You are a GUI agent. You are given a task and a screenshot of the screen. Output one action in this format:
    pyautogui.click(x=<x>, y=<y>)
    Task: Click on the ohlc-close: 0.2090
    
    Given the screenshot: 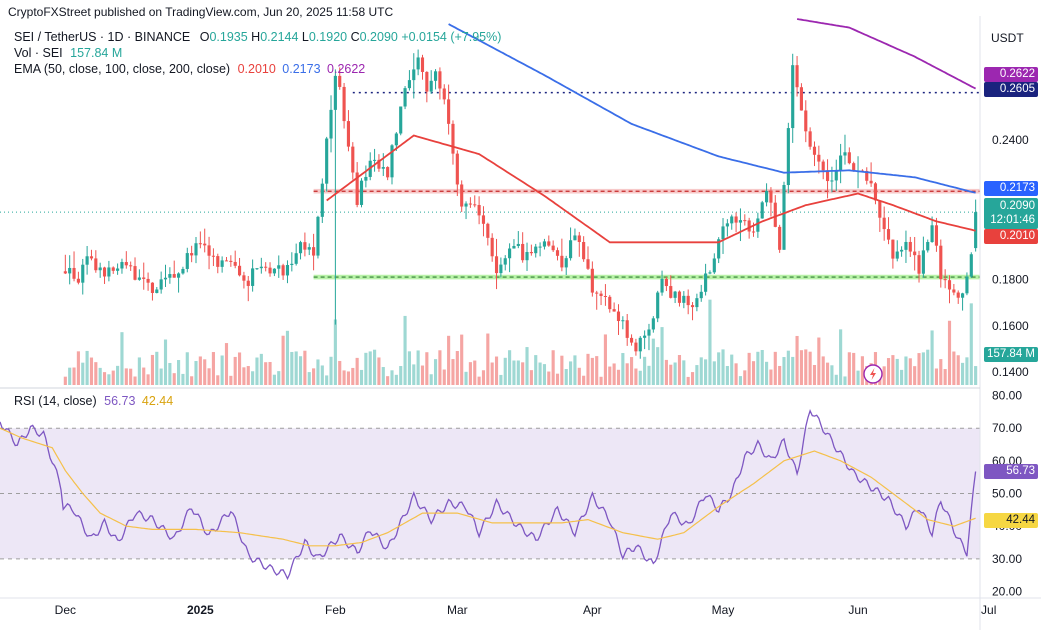 What is the action you would take?
    pyautogui.click(x=378, y=37)
    